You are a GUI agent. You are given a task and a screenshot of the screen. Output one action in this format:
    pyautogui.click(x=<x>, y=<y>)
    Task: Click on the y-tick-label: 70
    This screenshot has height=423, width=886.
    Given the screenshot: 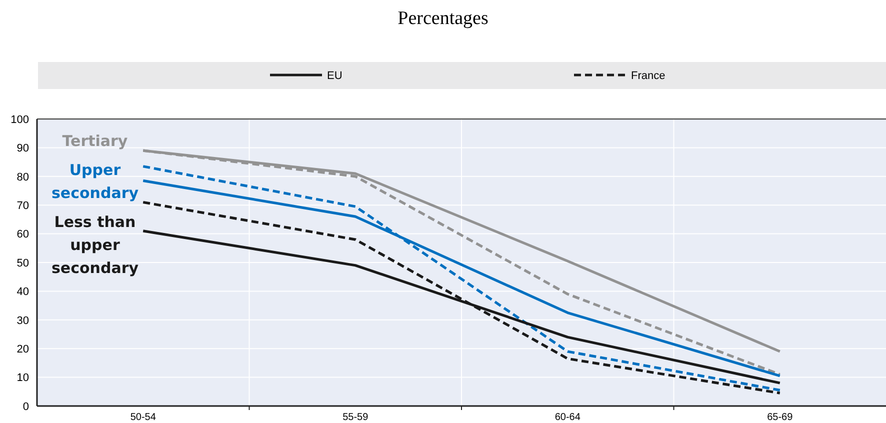 What is the action you would take?
    pyautogui.click(x=22, y=206)
    